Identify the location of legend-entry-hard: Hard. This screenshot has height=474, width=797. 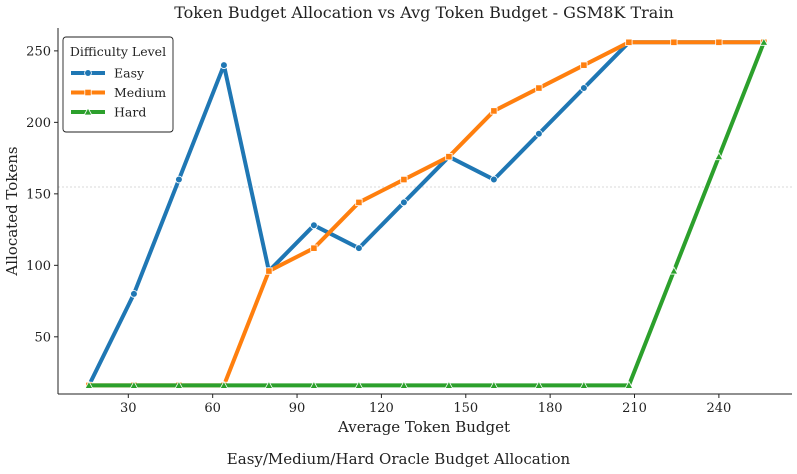
(108, 112).